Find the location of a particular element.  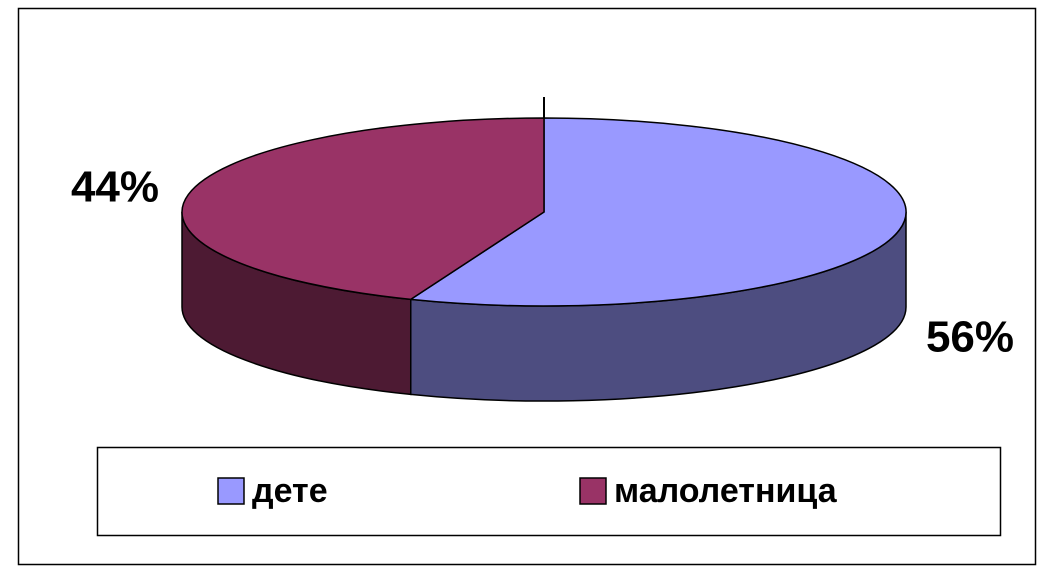

pie-slice is located at coordinates (363, 209).